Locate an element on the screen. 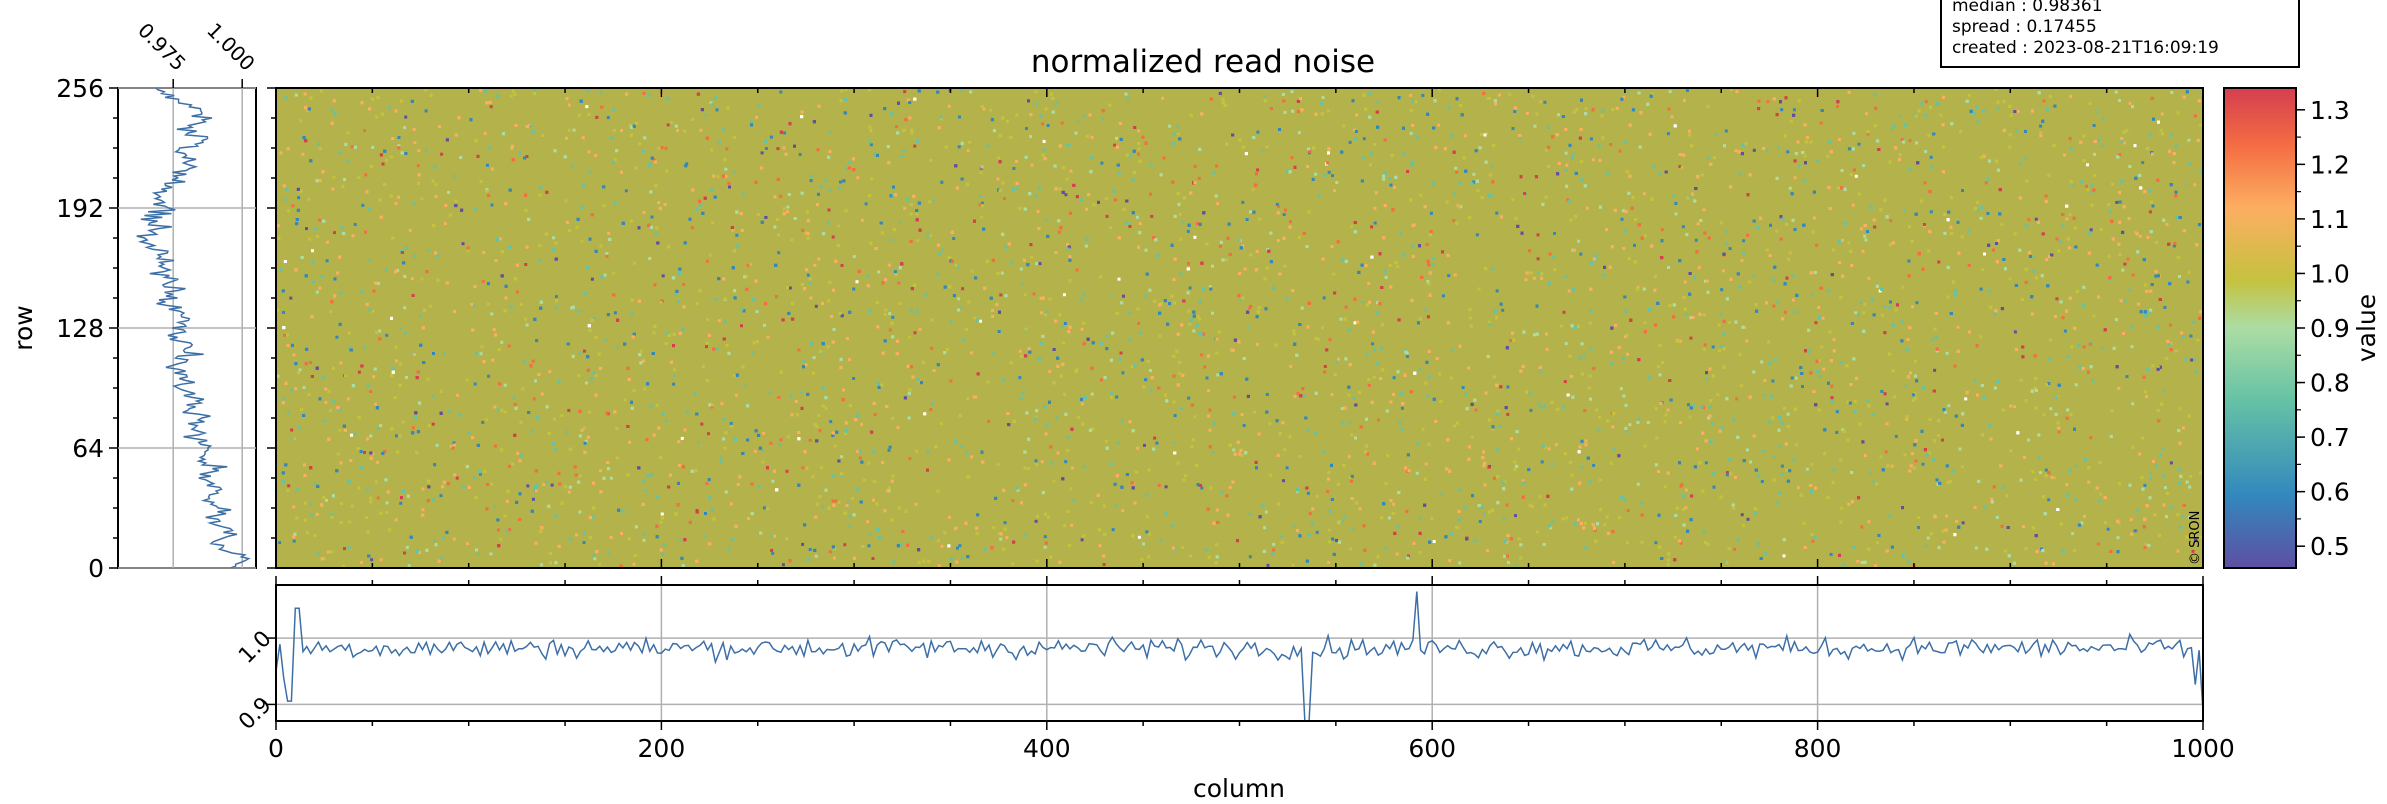 The image size is (2387, 804). row-profile-top-tick-label: 0.975 is located at coordinates (161, 46).